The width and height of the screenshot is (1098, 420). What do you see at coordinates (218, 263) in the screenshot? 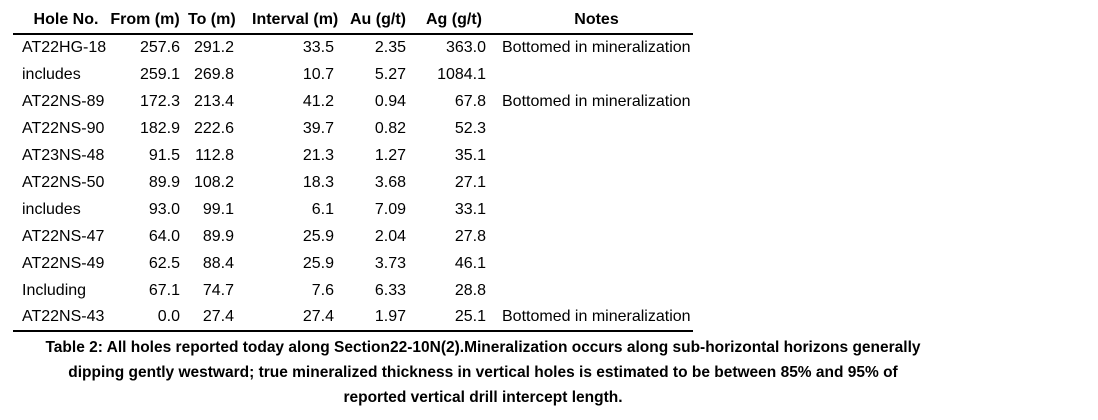
I see `cell-to: 88.4` at bounding box center [218, 263].